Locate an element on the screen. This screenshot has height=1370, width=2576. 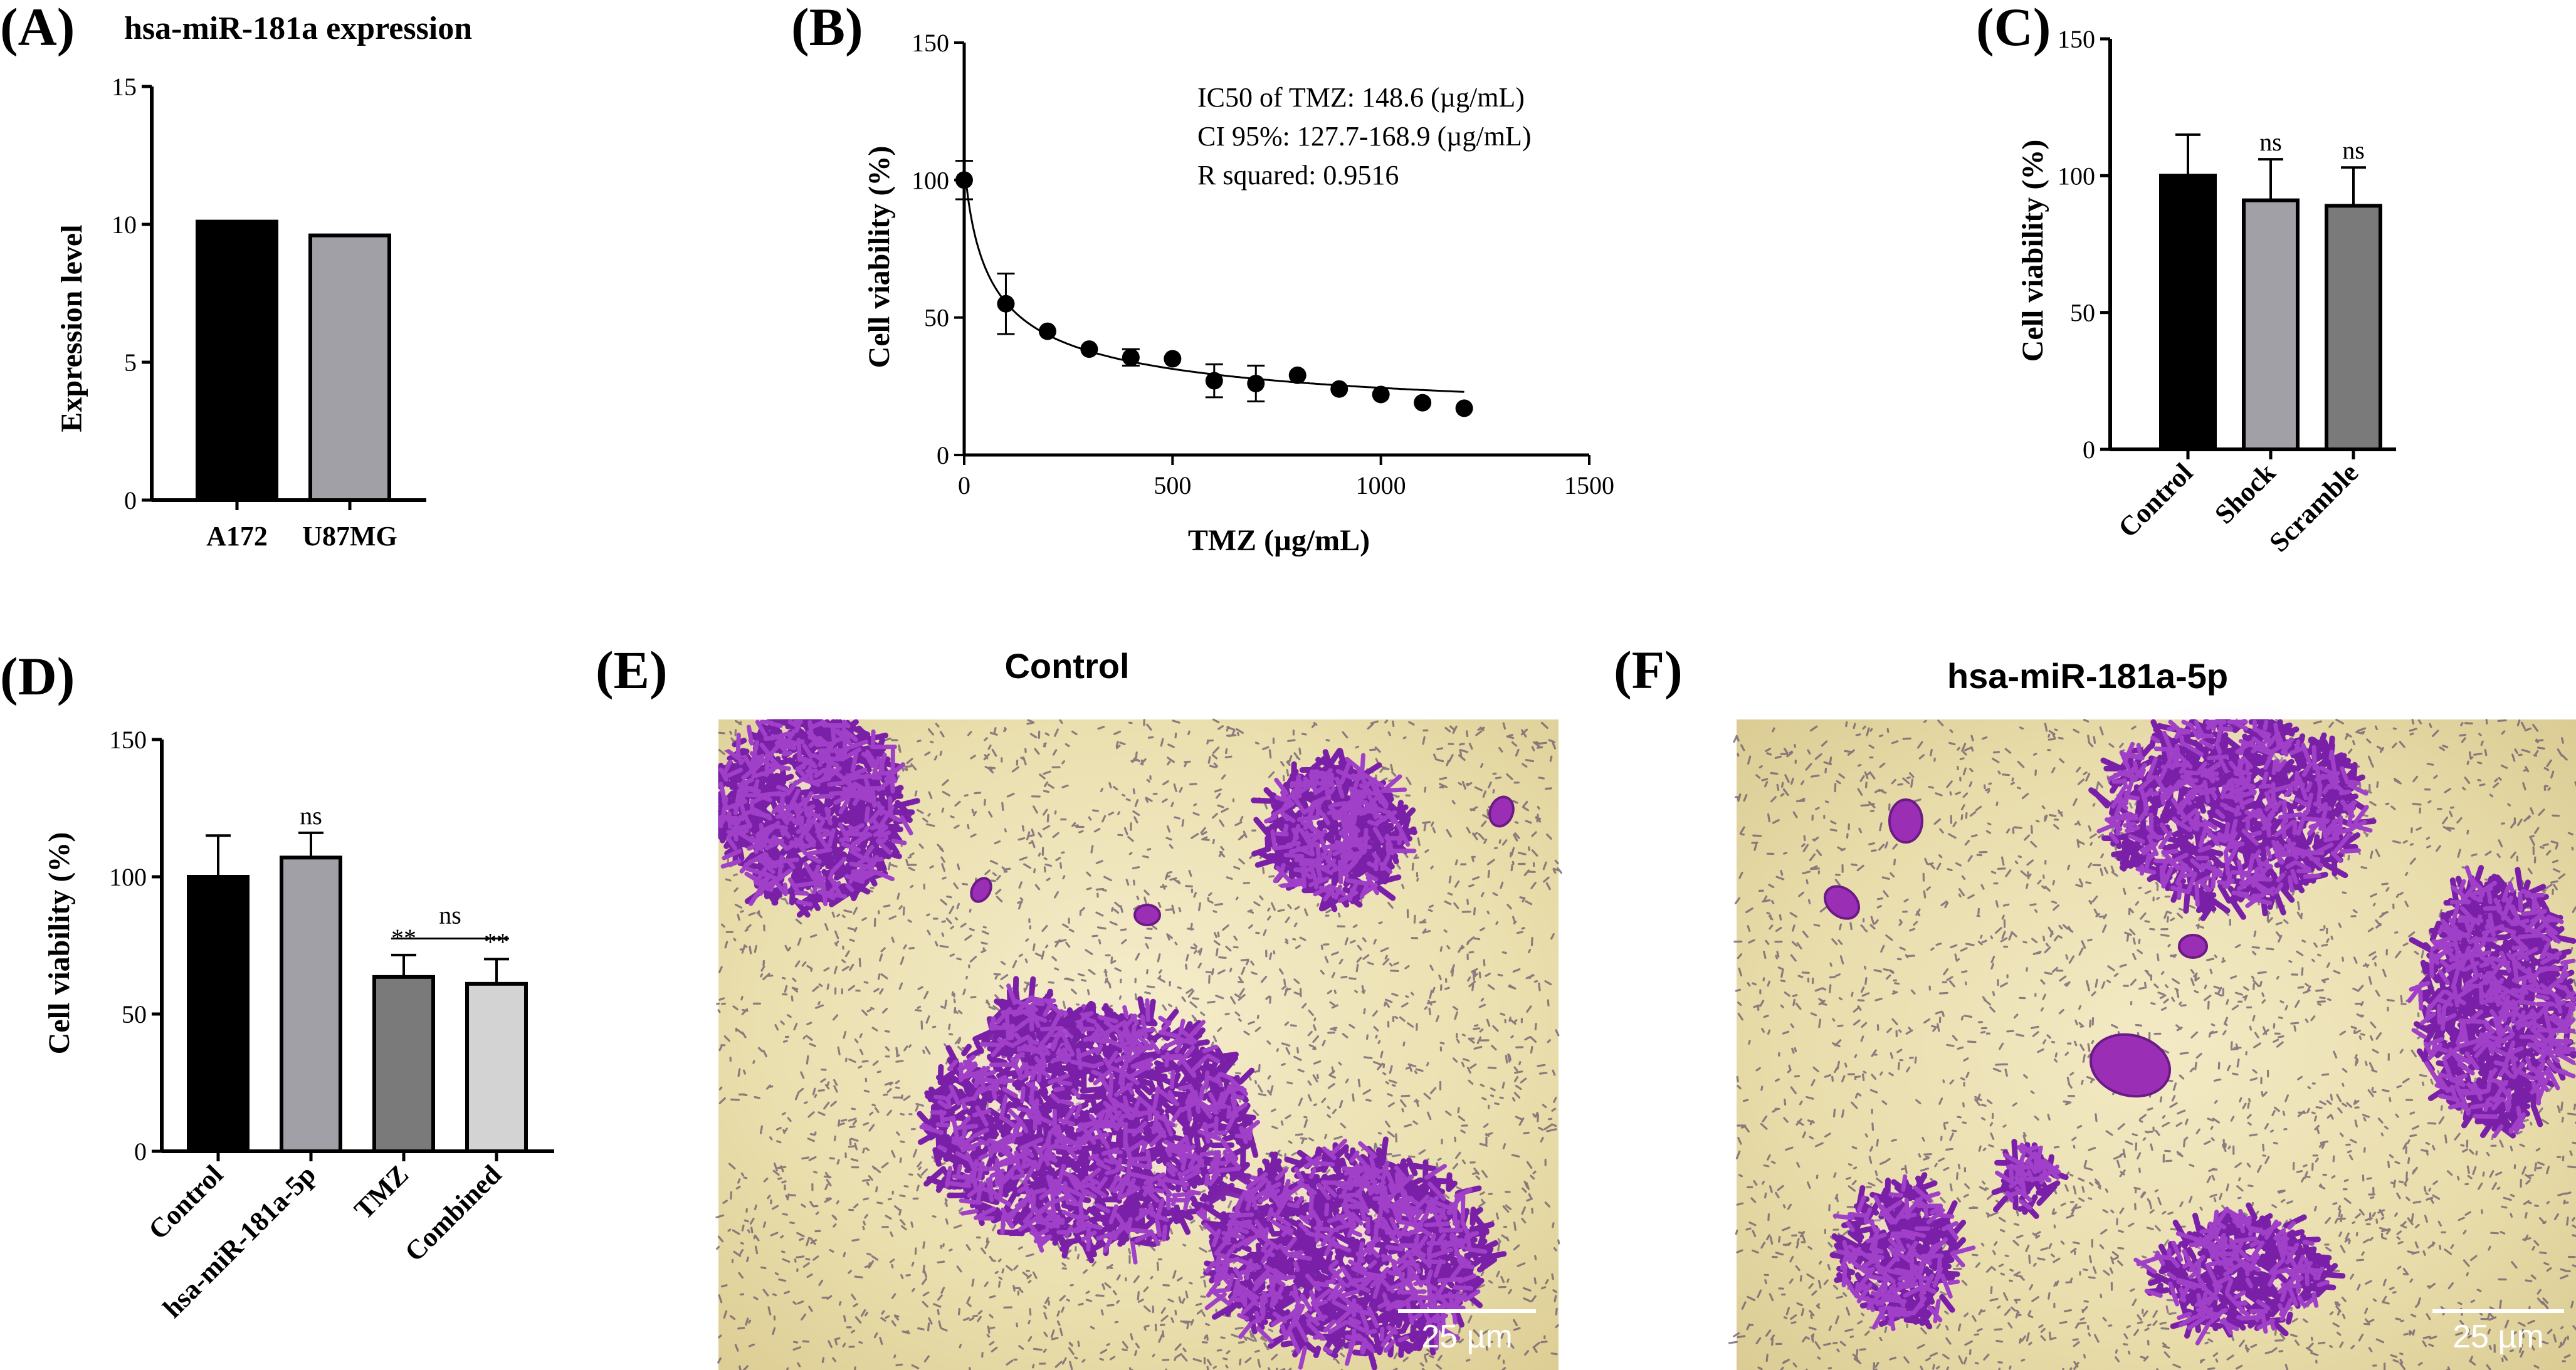
panel-c-label: (C) is located at coordinates (2013, 29).